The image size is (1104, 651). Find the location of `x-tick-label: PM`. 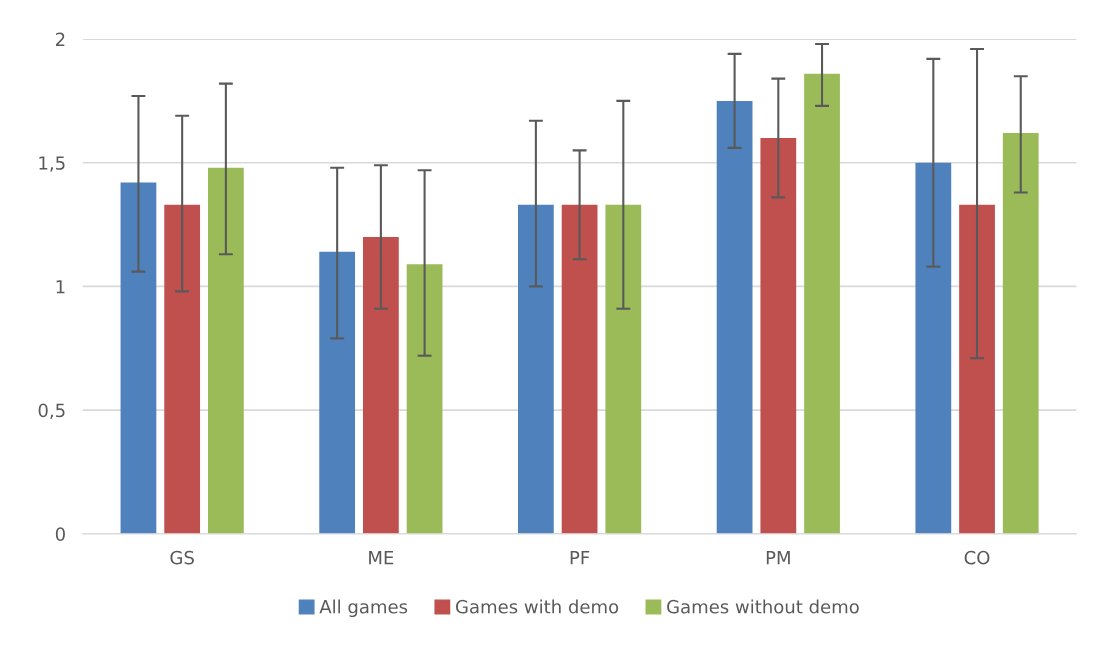

x-tick-label: PM is located at coordinates (778, 558).